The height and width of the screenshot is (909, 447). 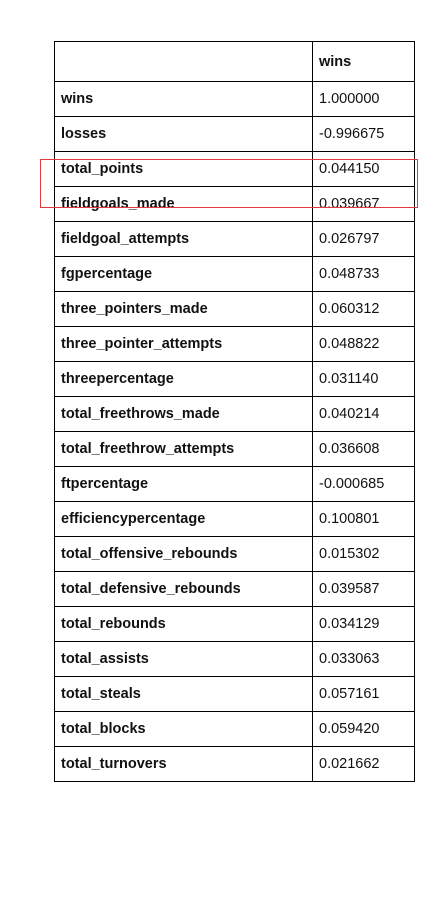 I want to click on row-value: -0.000685, so click(x=363, y=484).